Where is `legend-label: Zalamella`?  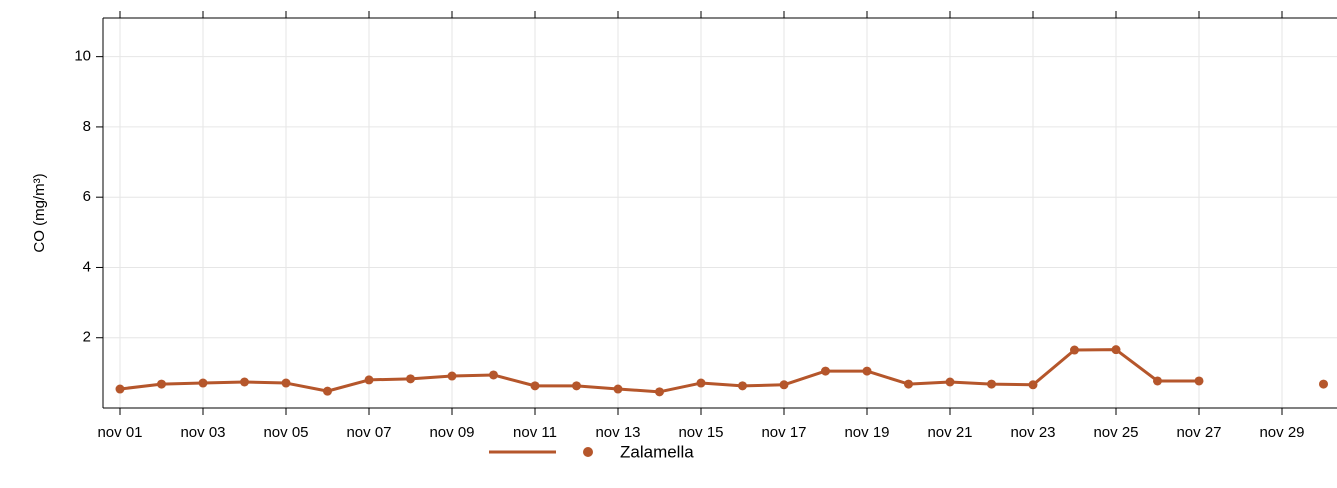
legend-label: Zalamella is located at coordinates (657, 451).